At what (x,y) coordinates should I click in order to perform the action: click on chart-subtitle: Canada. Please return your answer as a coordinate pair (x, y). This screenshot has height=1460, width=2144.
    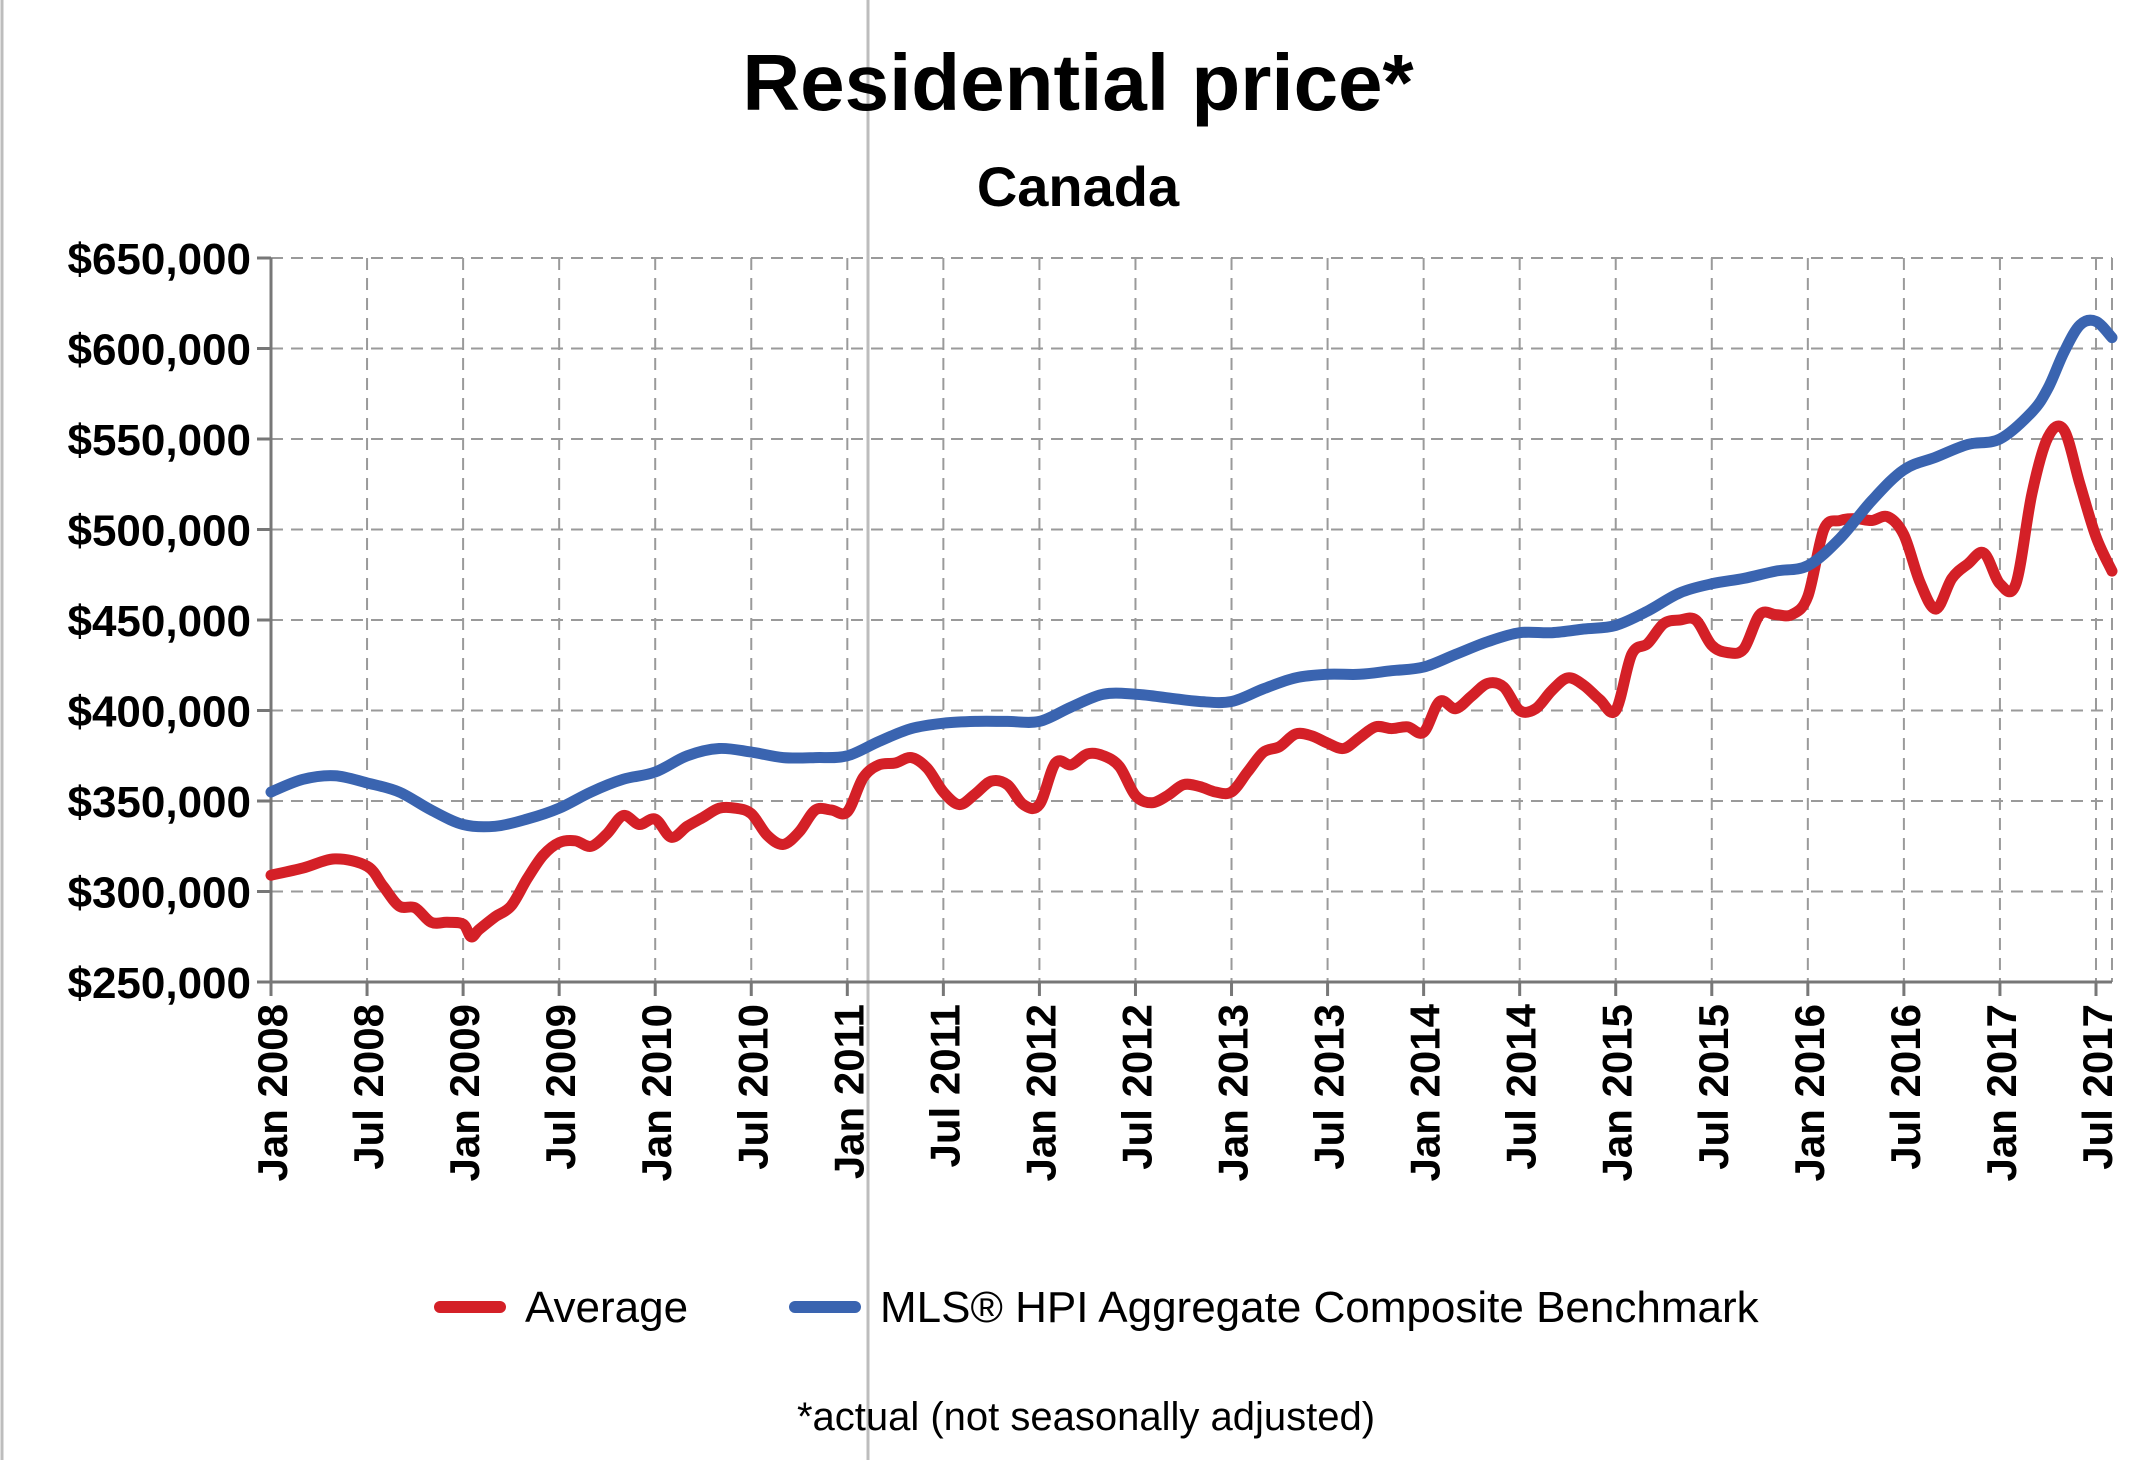
    Looking at the image, I should click on (1078, 186).